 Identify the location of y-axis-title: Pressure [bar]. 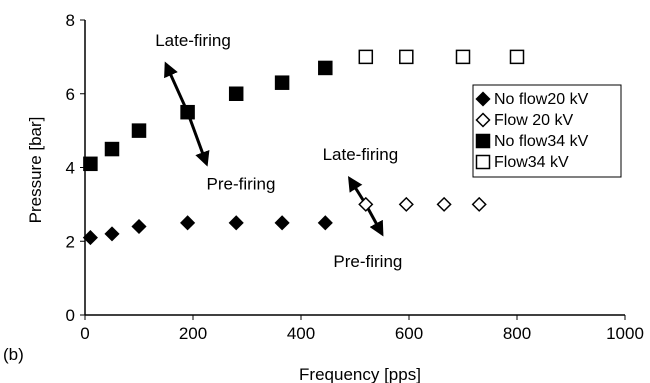
(35, 170).